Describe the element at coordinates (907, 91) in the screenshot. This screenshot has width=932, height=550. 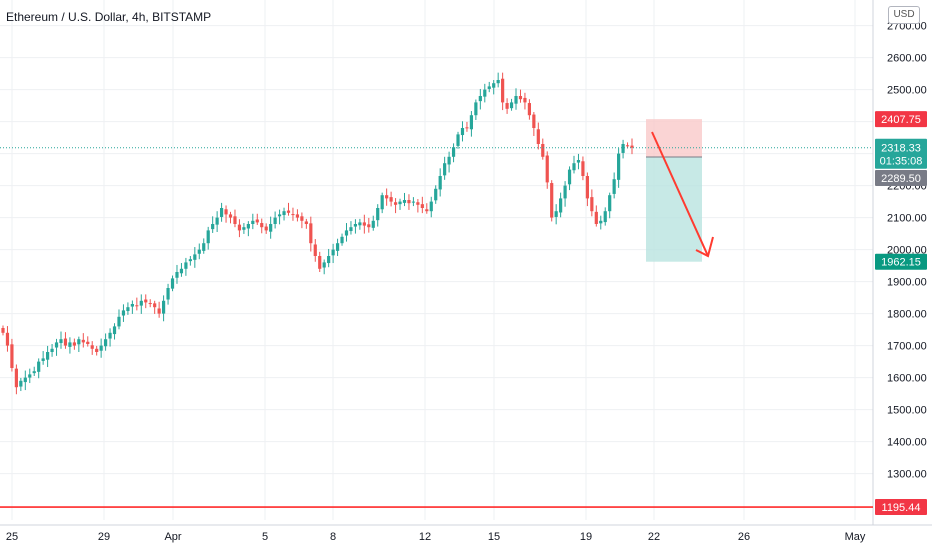
I see `y-tick-label: 2500.00` at that location.